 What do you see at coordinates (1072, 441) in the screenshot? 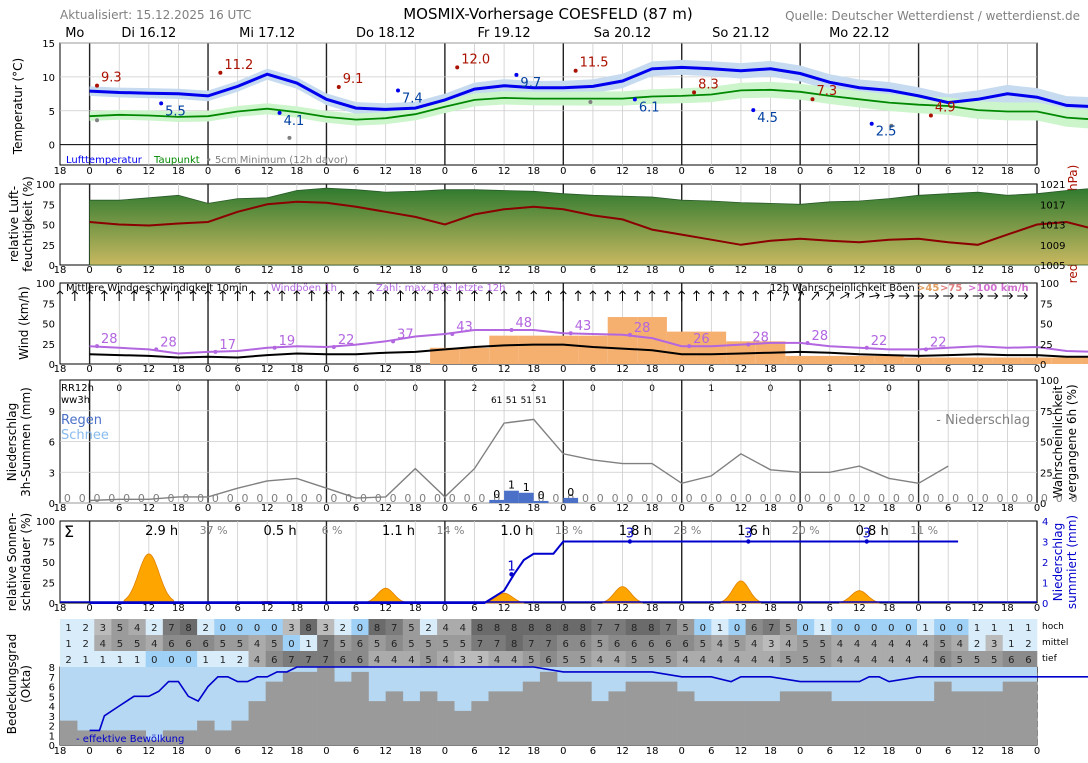
I see `precip-prob-ylabel-2: vergangene 6h (%)` at bounding box center [1072, 441].